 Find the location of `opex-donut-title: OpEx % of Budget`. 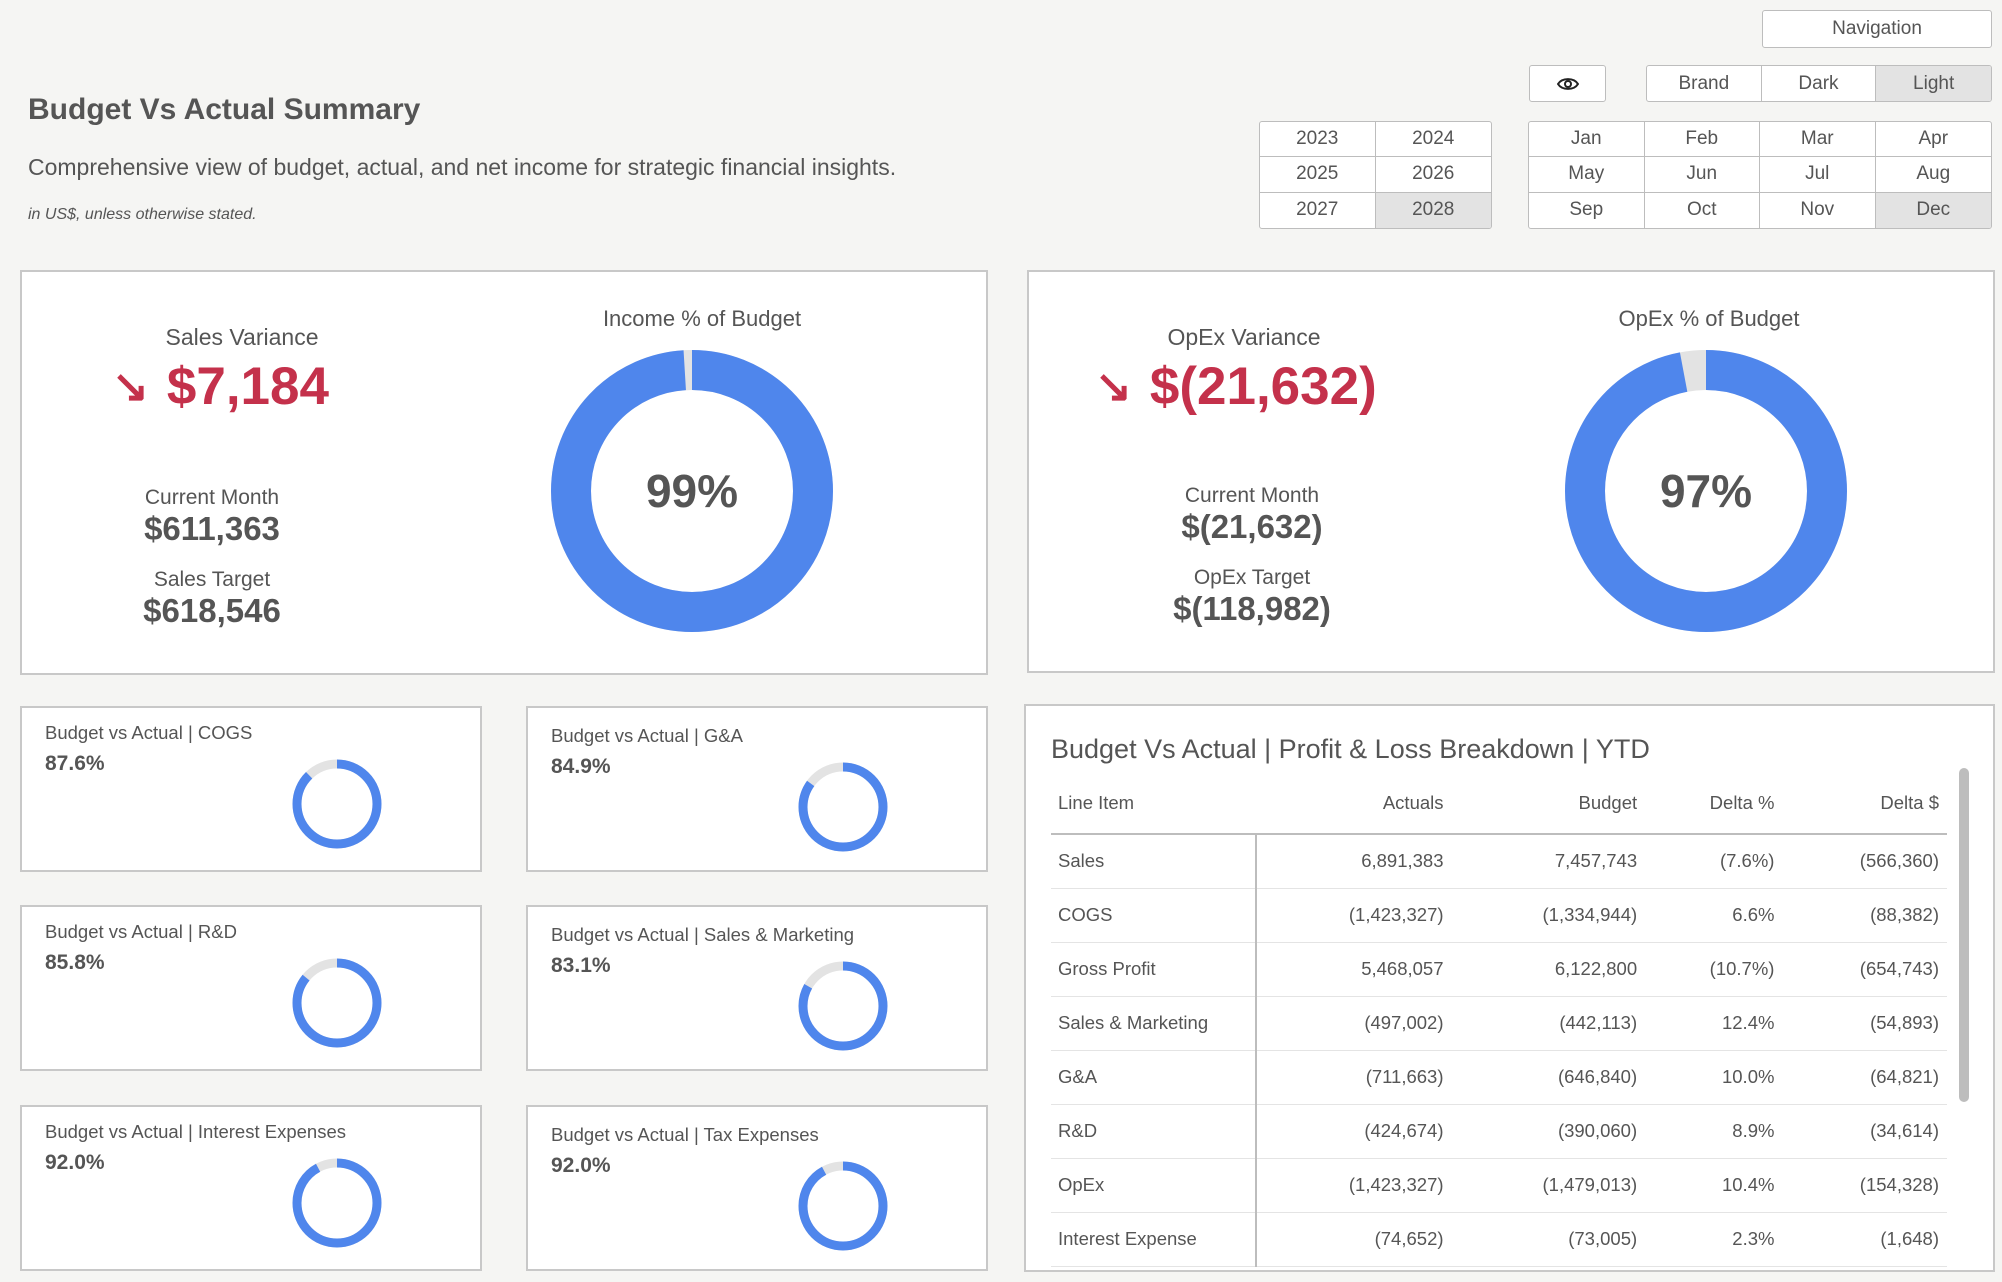

opex-donut-title: OpEx % of Budget is located at coordinates (1709, 318).